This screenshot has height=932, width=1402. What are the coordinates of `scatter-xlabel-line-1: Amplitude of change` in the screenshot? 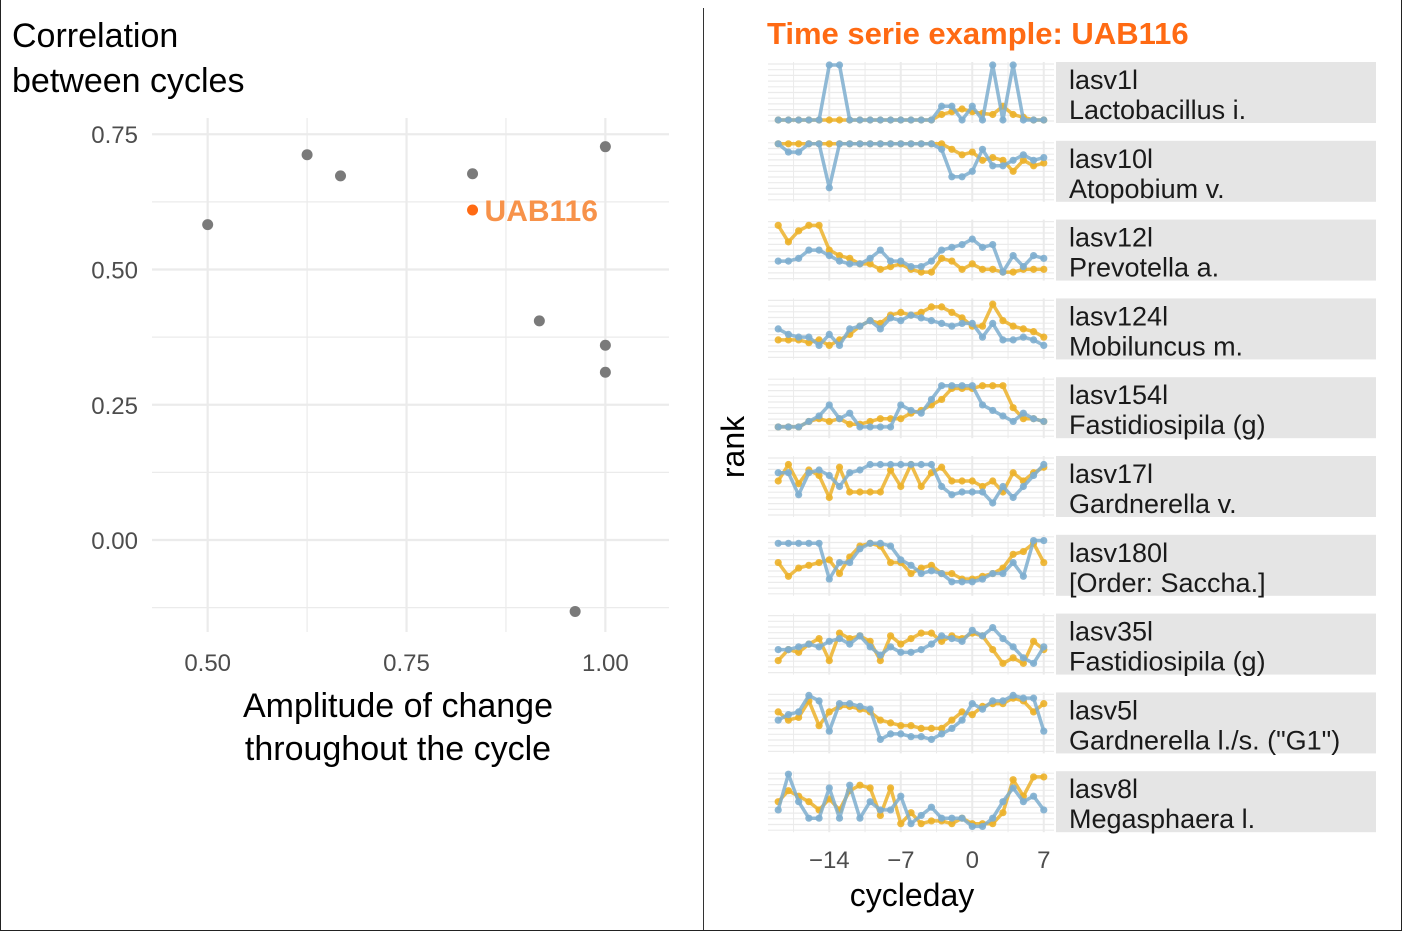 It's located at (398, 706).